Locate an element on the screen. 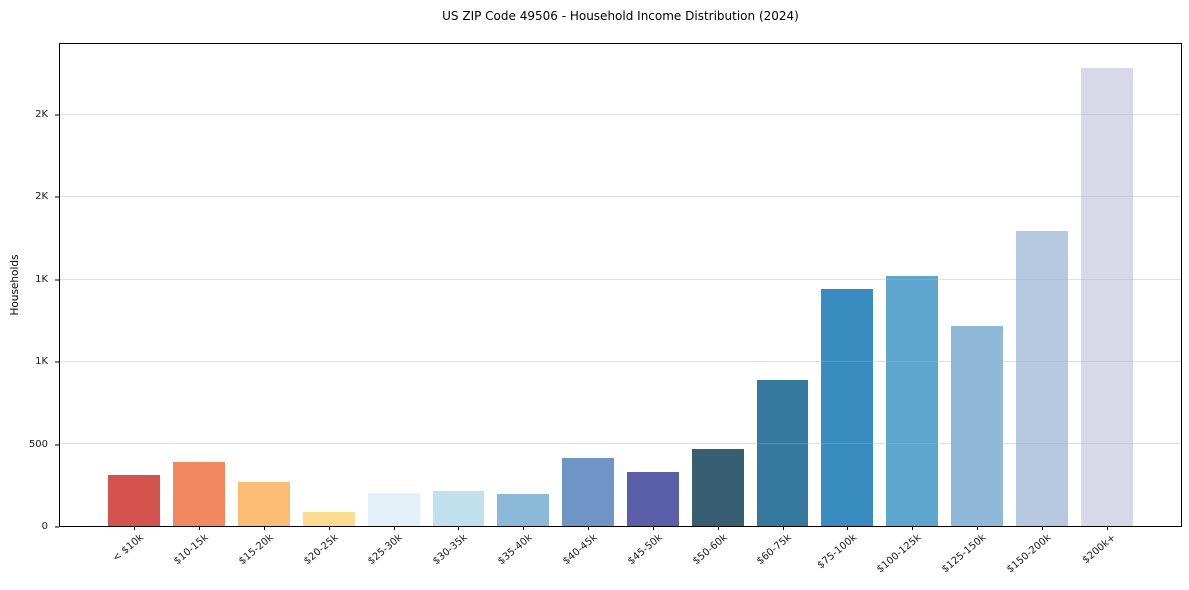  bar-column: $100-125k is located at coordinates (910, 309).